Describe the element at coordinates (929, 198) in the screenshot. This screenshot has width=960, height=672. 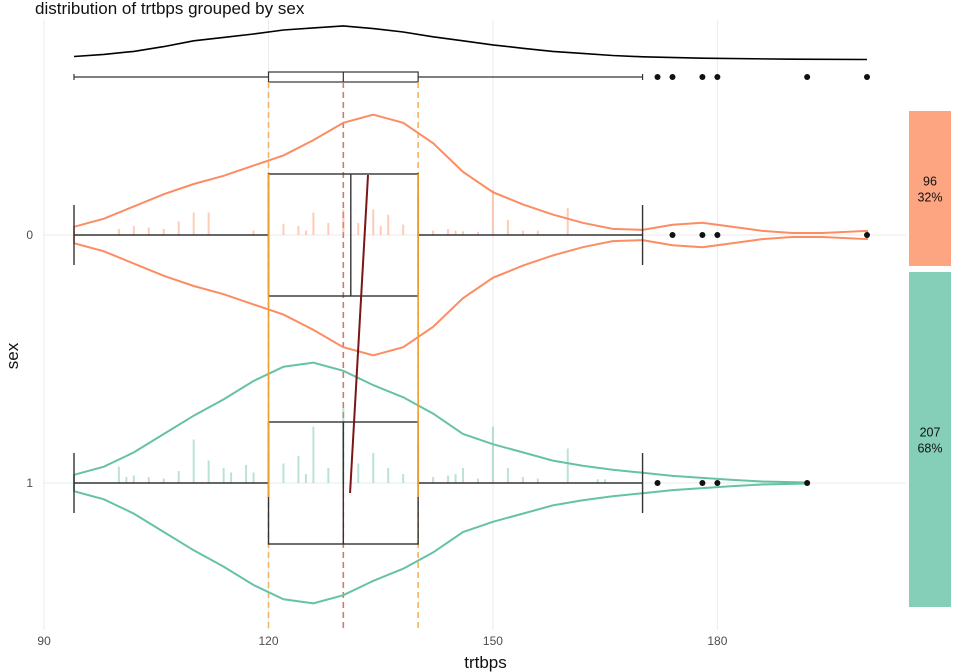
I see `proportion-percent-label: 32%` at that location.